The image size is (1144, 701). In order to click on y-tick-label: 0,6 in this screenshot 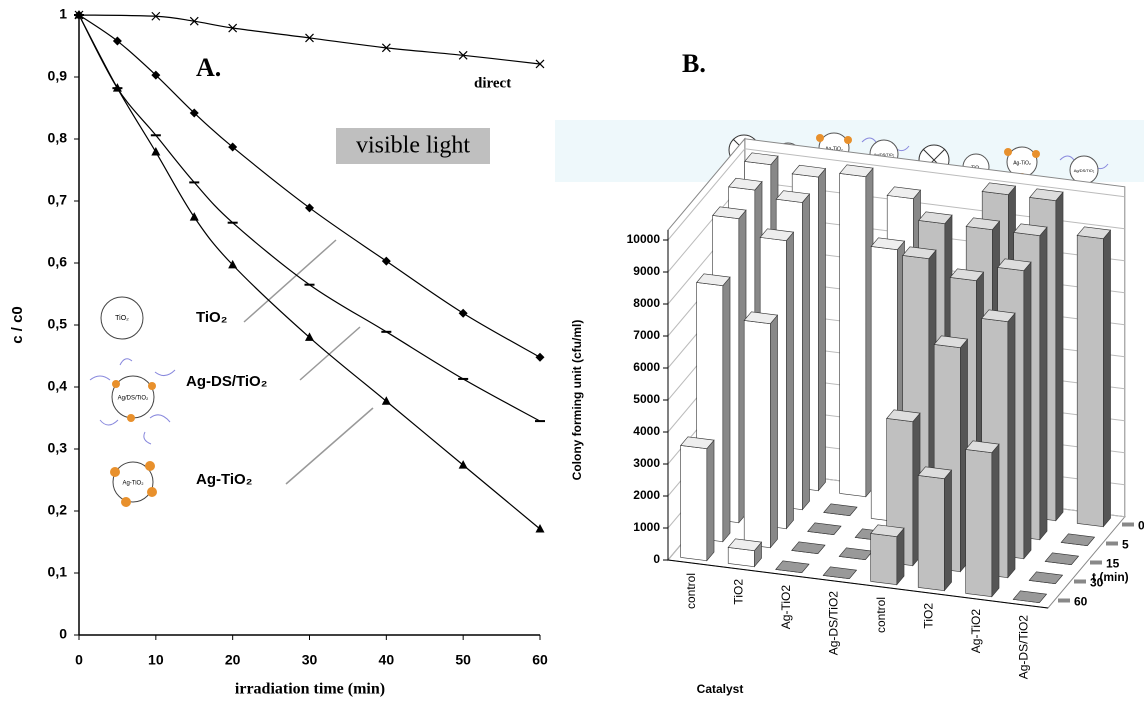, I will do `click(58, 262)`.